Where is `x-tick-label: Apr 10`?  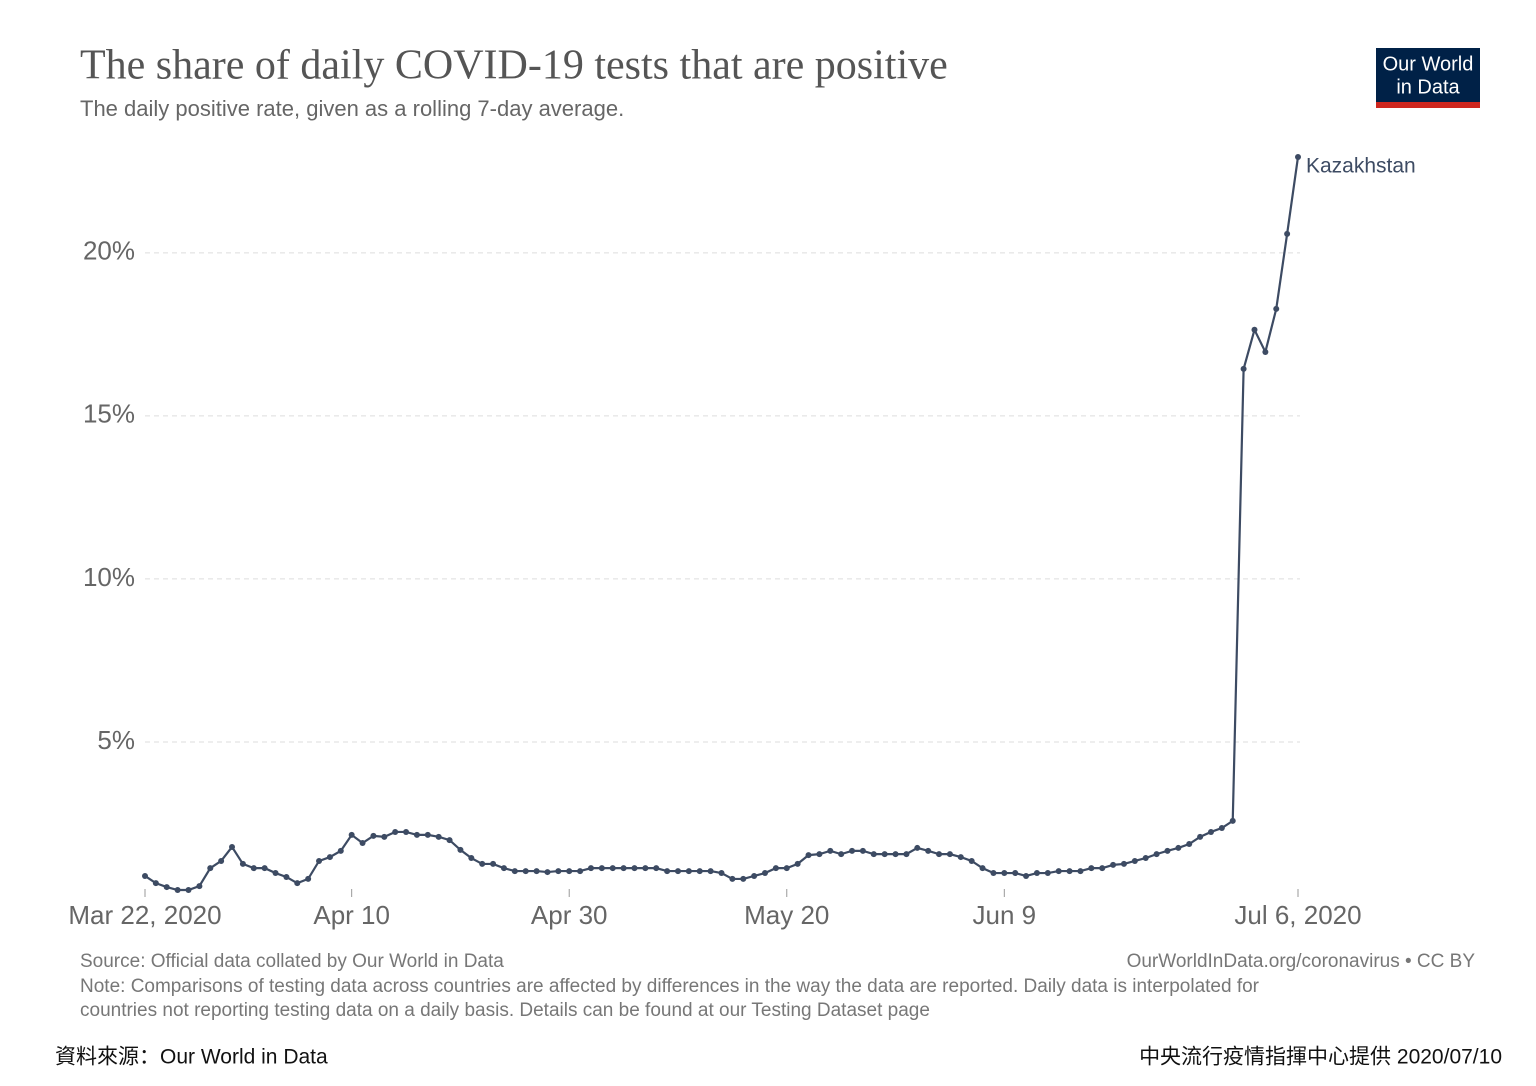 x-tick-label: Apr 10 is located at coordinates (351, 915).